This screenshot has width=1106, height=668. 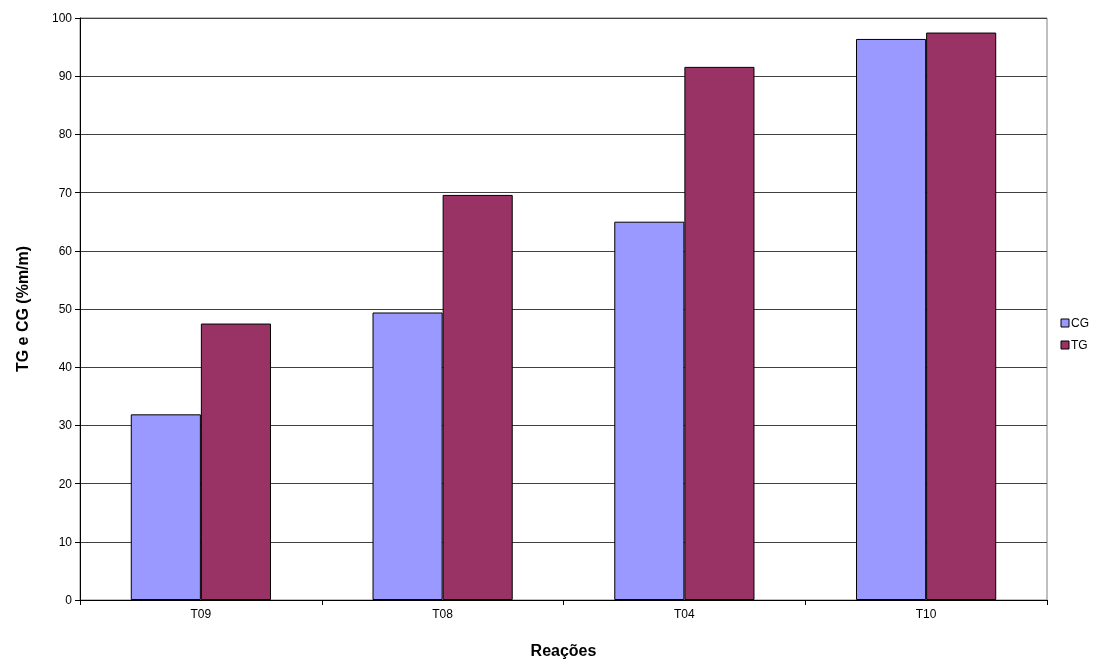 What do you see at coordinates (65, 76) in the screenshot?
I see `y-tick-label: 90` at bounding box center [65, 76].